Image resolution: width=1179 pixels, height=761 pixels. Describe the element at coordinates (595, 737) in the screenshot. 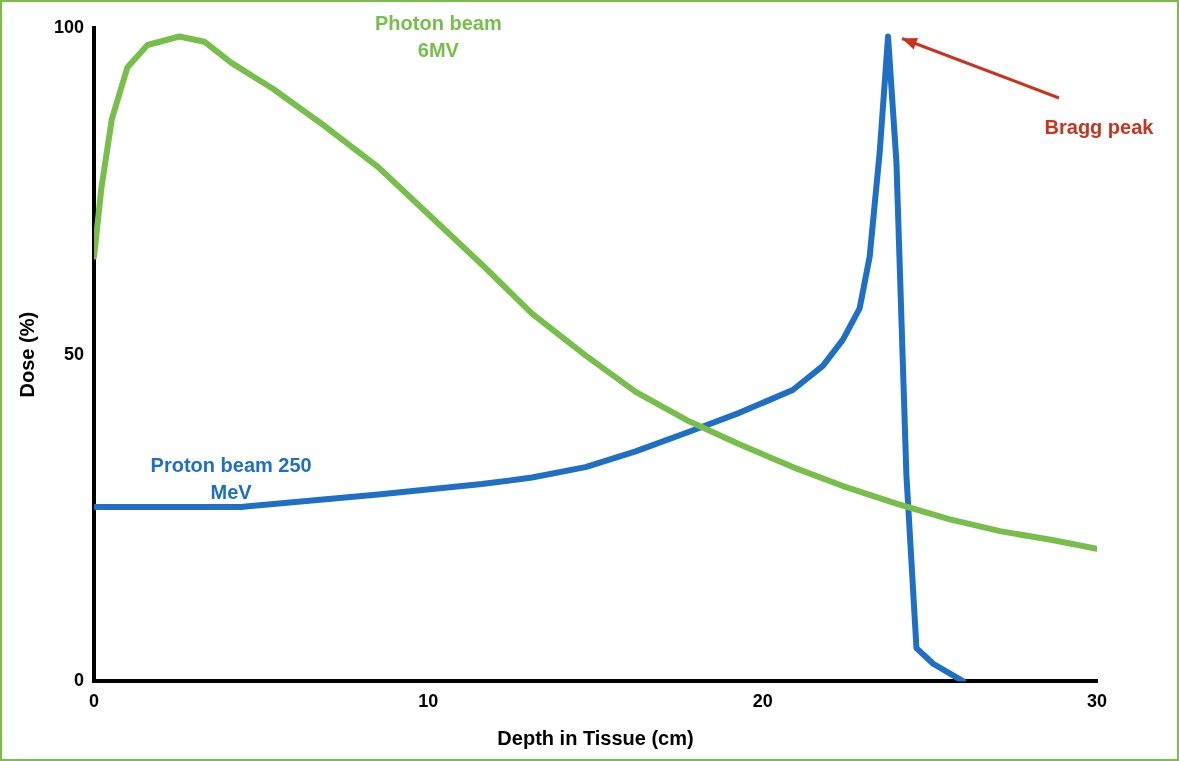

I see `x-axis-title: Depth in Tissue (cm)` at that location.